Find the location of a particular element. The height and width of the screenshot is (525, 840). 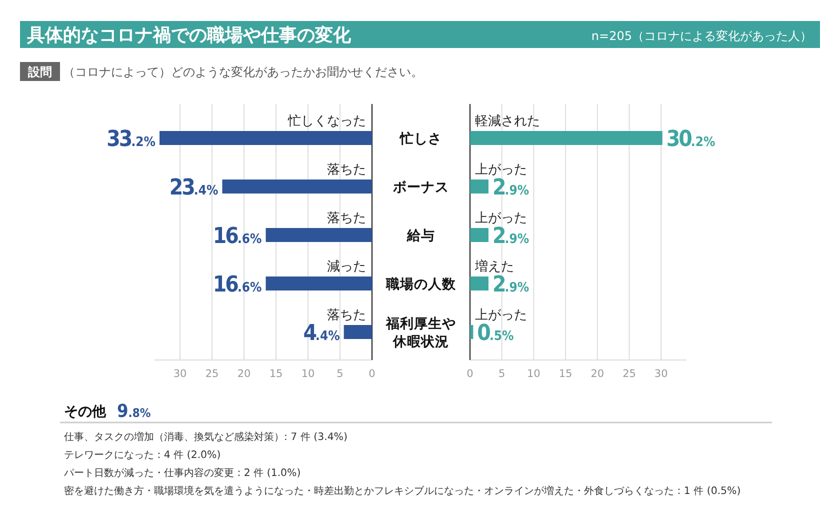

annotation: 忙しくなった is located at coordinates (326, 121).